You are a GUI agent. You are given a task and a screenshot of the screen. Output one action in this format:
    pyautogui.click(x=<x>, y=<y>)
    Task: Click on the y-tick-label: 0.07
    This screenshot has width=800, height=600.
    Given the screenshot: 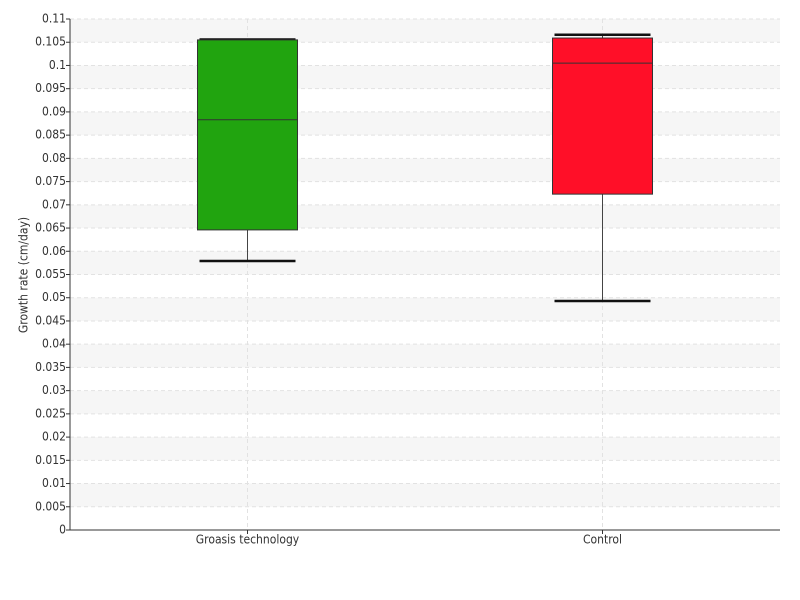 What is the action you would take?
    pyautogui.click(x=54, y=204)
    